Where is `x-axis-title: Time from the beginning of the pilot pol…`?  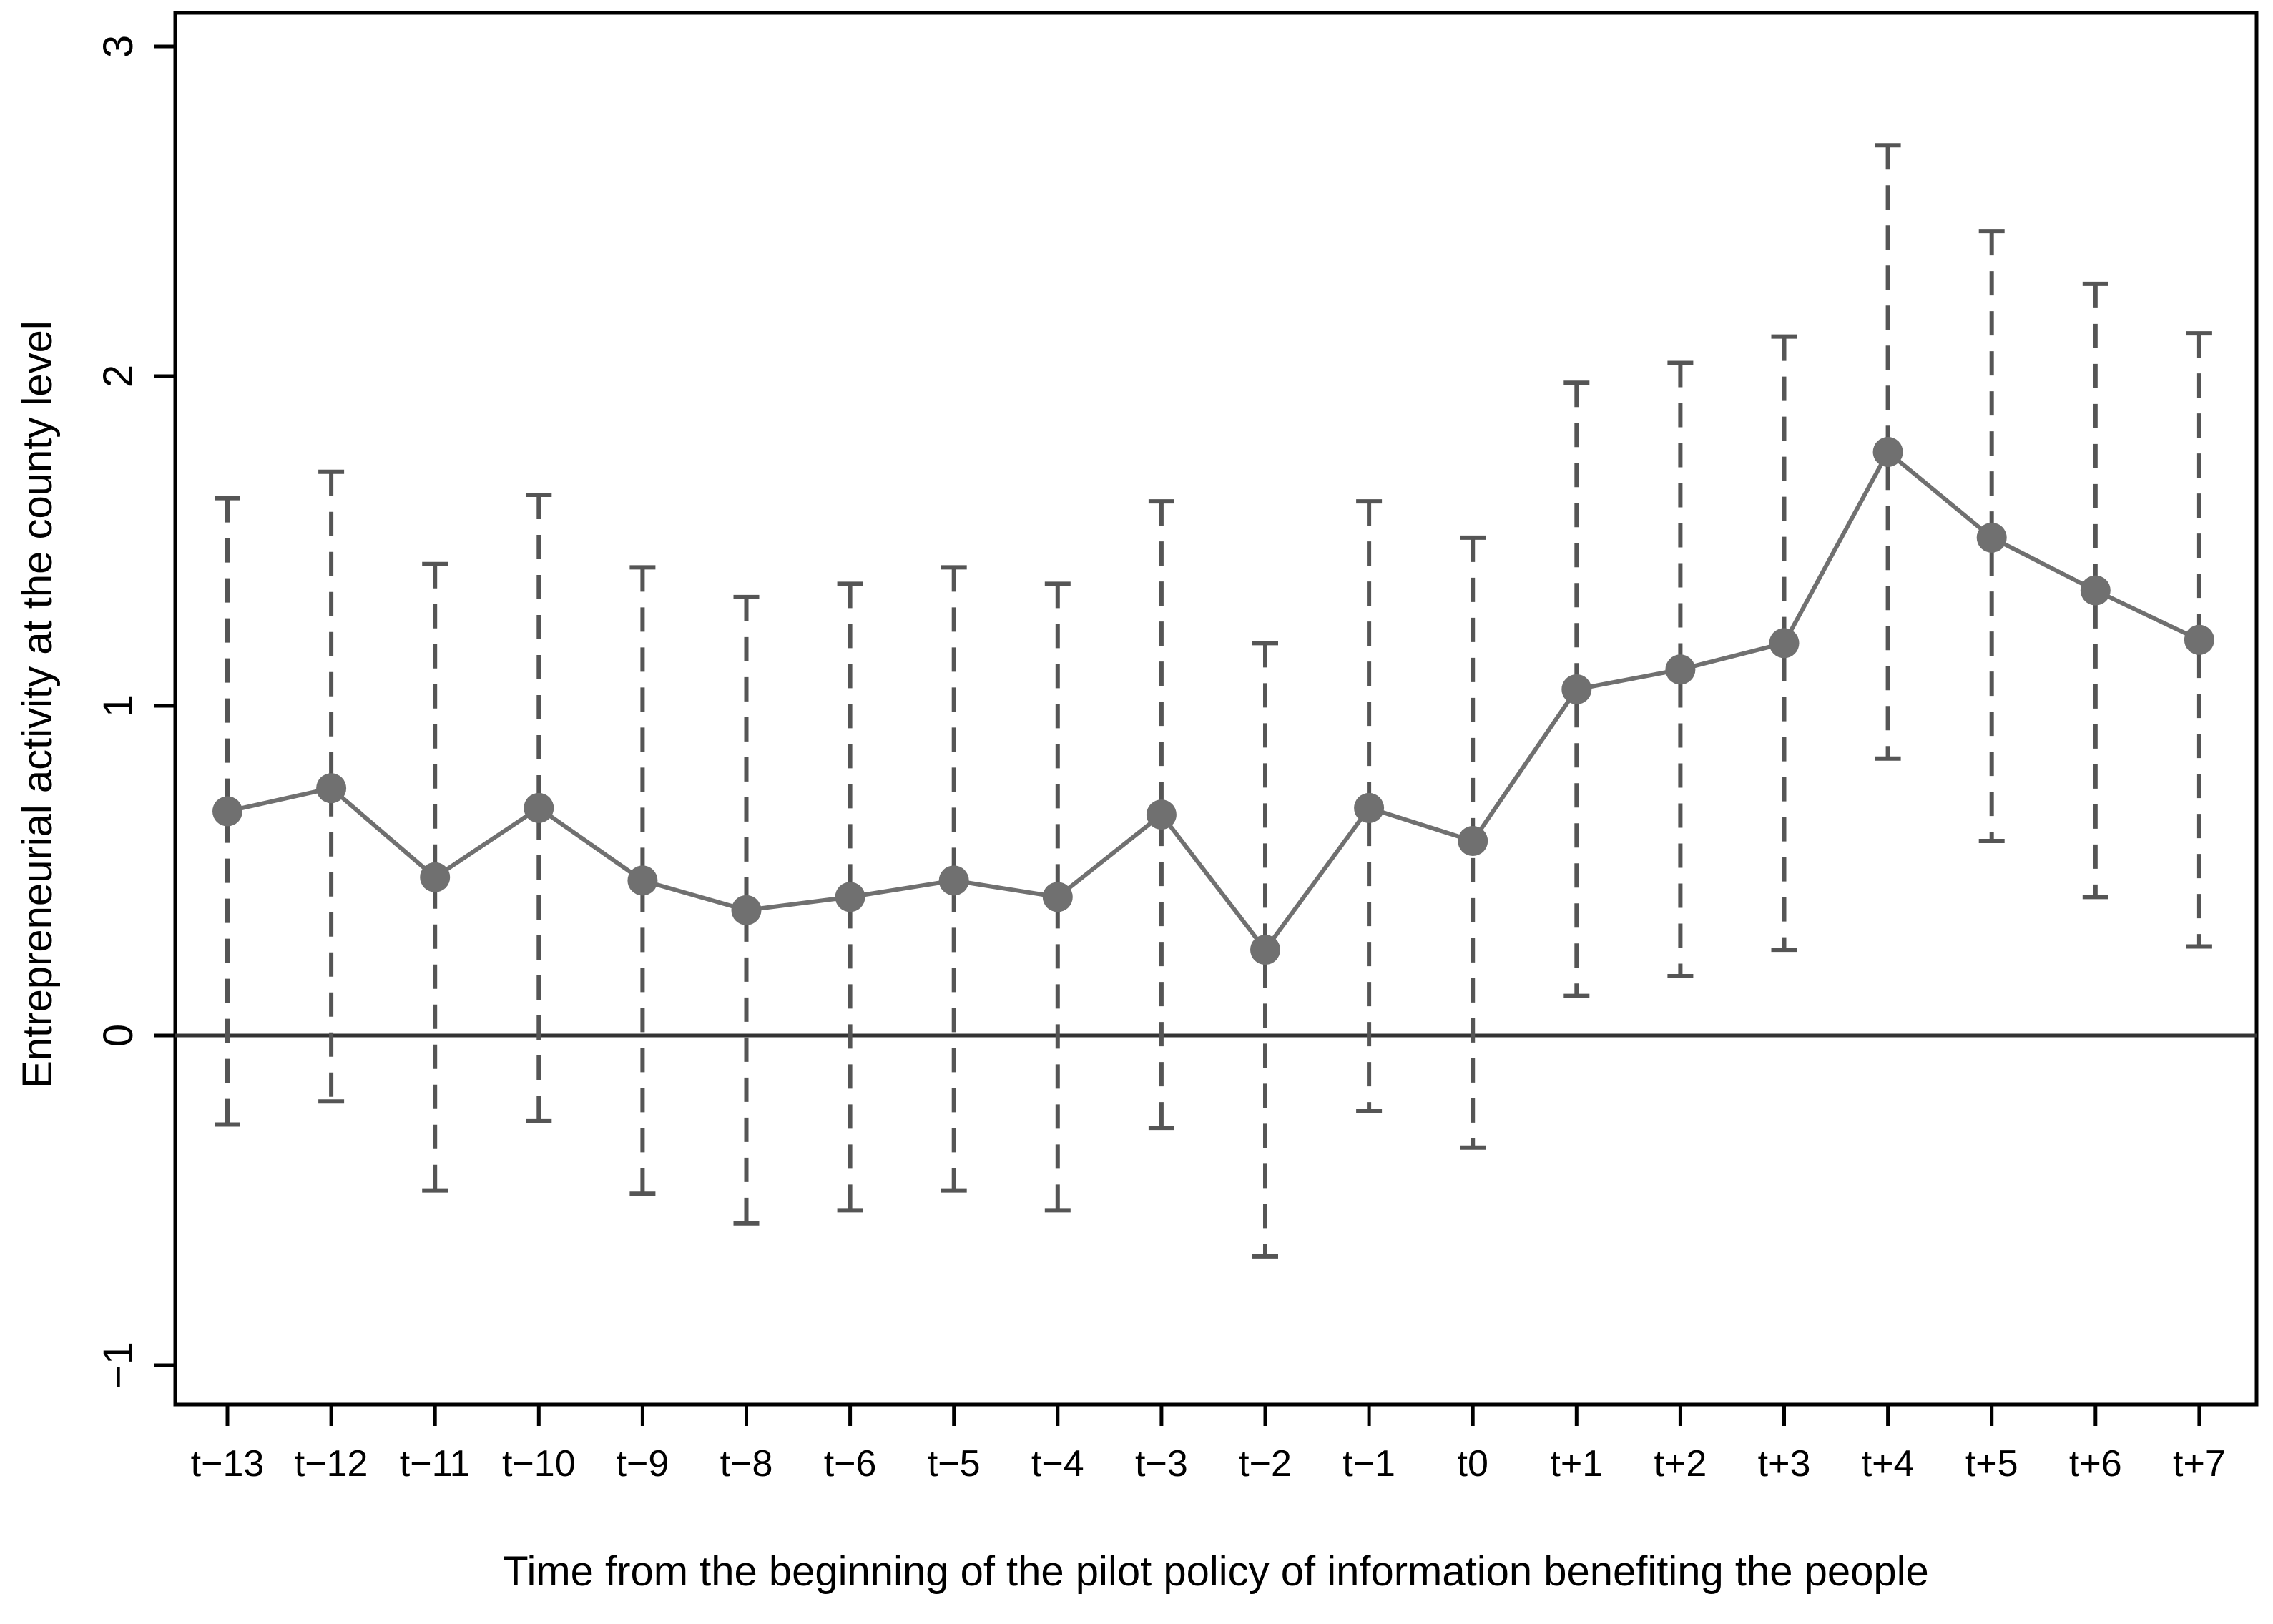 x-axis-title: Time from the beginning of the pilot pol… is located at coordinates (1216, 1571).